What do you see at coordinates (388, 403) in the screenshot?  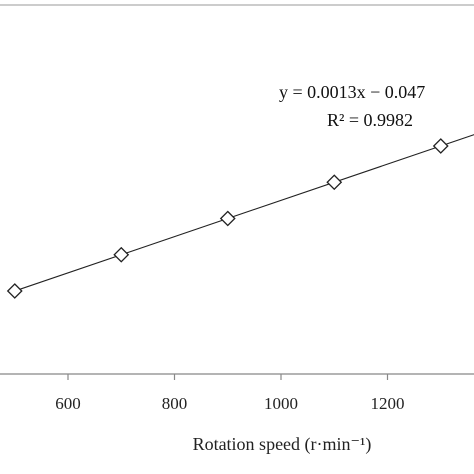 I see `x-tick-label: 1200` at bounding box center [388, 403].